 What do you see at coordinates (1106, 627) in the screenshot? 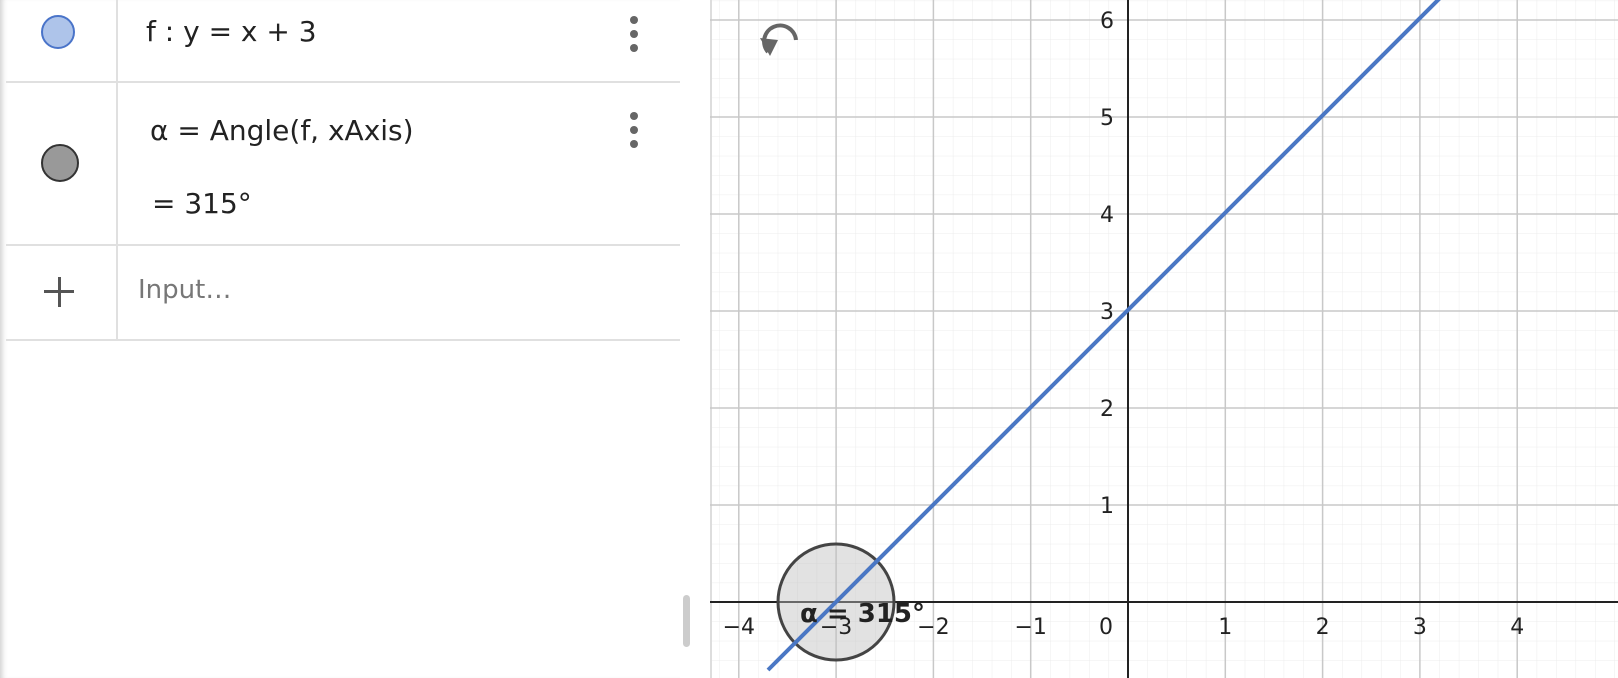
I see `x-tick-label: 0` at bounding box center [1106, 627].